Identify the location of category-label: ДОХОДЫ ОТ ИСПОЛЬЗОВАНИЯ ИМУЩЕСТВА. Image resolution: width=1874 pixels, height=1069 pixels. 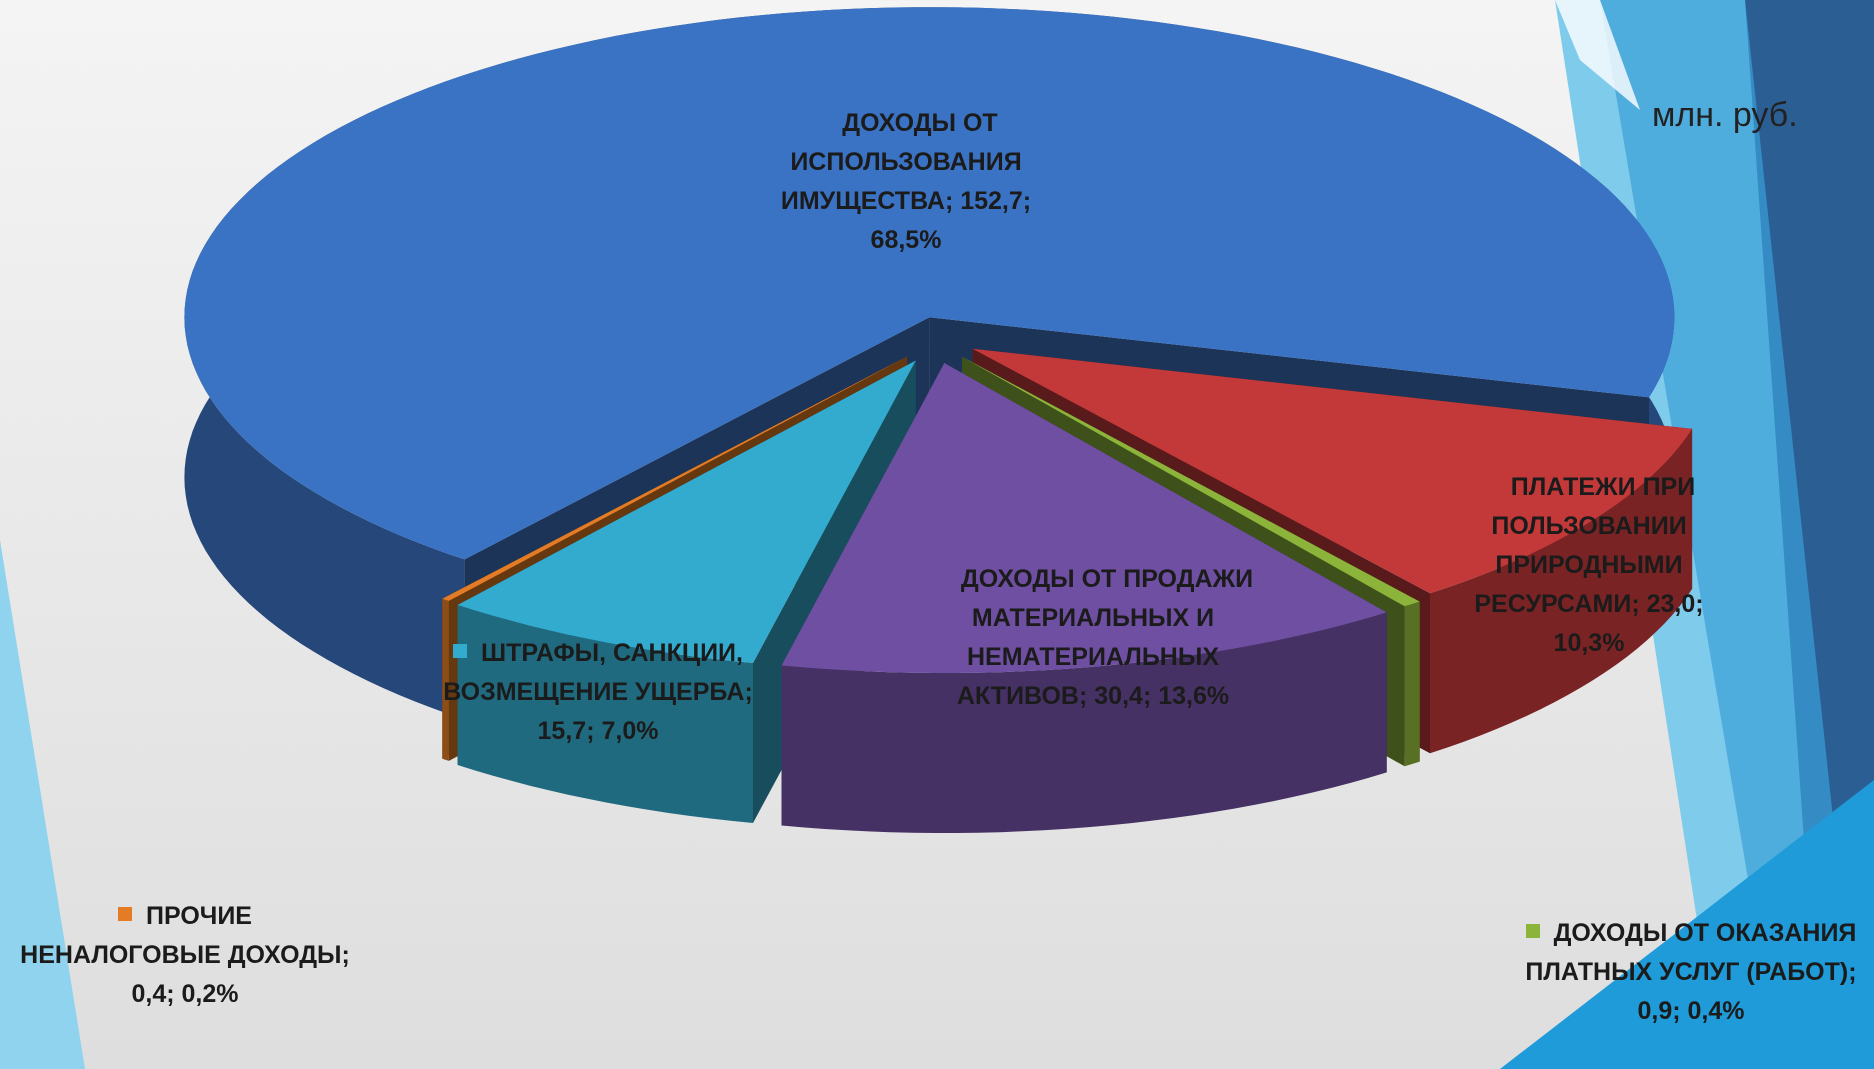
(901, 162).